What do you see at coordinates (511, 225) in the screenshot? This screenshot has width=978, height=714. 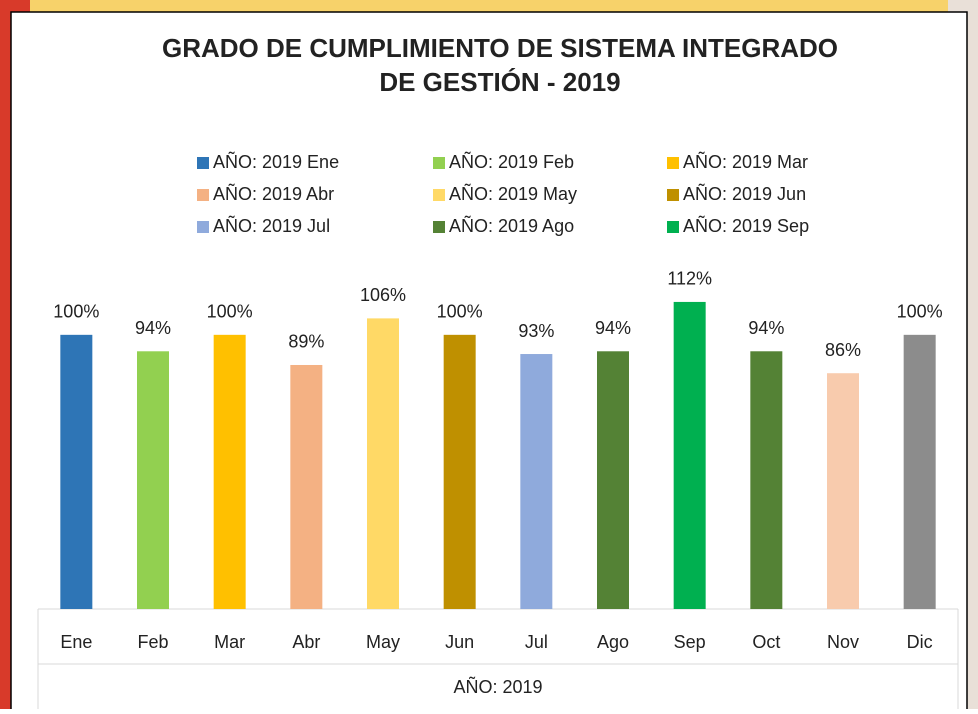 I see `legend-label: AÑO: 2019 Ago` at bounding box center [511, 225].